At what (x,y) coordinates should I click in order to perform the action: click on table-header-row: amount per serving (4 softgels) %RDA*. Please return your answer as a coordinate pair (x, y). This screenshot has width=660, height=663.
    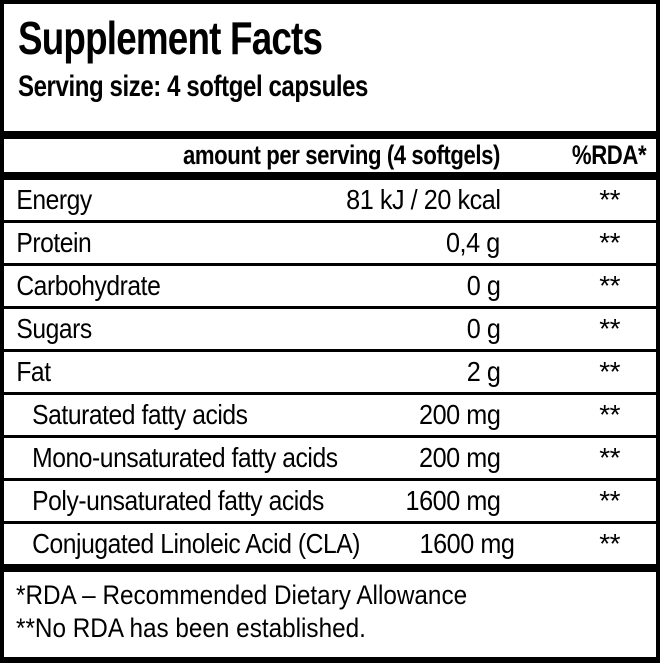
    Looking at the image, I should click on (330, 155).